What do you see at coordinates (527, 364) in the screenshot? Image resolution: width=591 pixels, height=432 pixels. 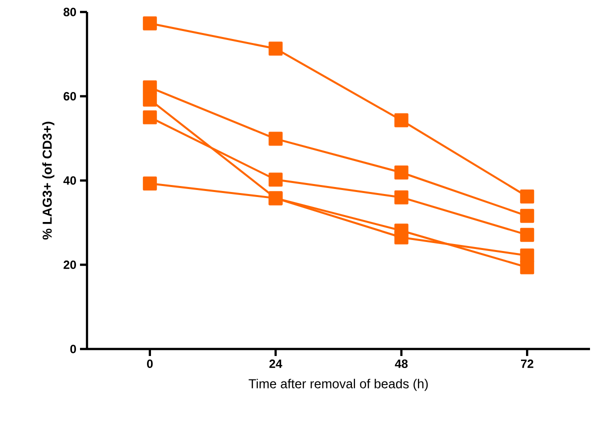 I see `x-tick-label: 72` at bounding box center [527, 364].